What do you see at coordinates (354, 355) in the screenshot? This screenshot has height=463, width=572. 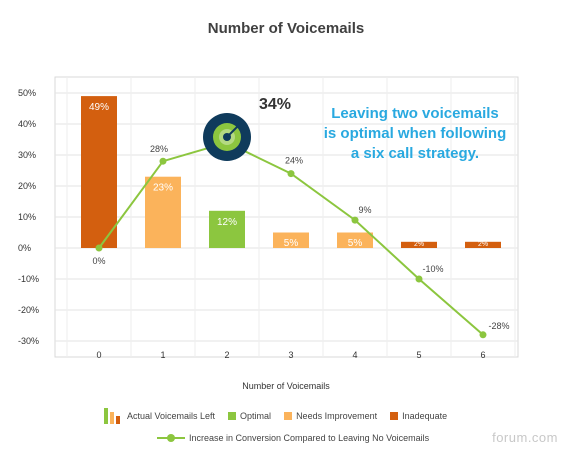 I see `x-tick-label: 4` at bounding box center [354, 355].